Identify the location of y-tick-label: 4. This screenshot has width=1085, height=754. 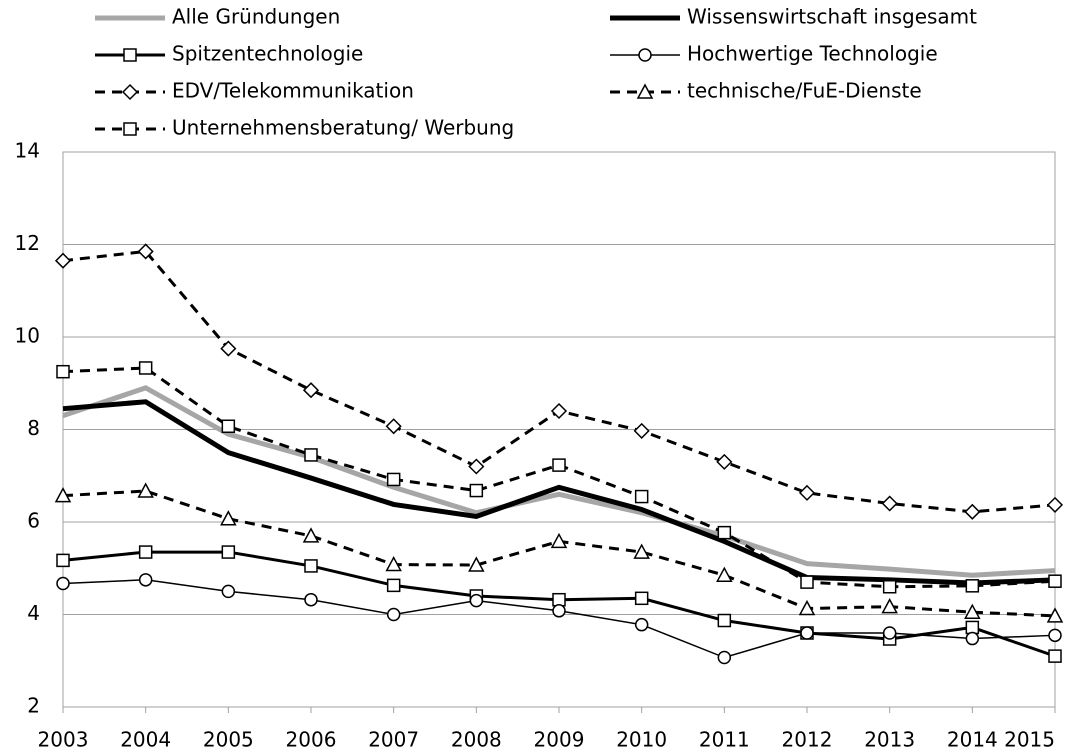
(33, 613).